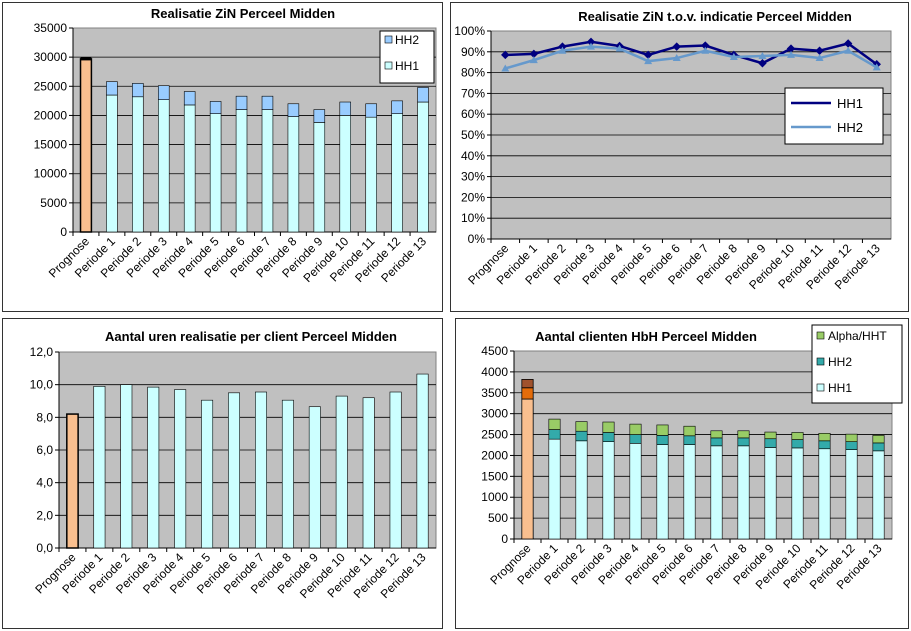  I want to click on y-tick-label: 6,0, so click(44, 450).